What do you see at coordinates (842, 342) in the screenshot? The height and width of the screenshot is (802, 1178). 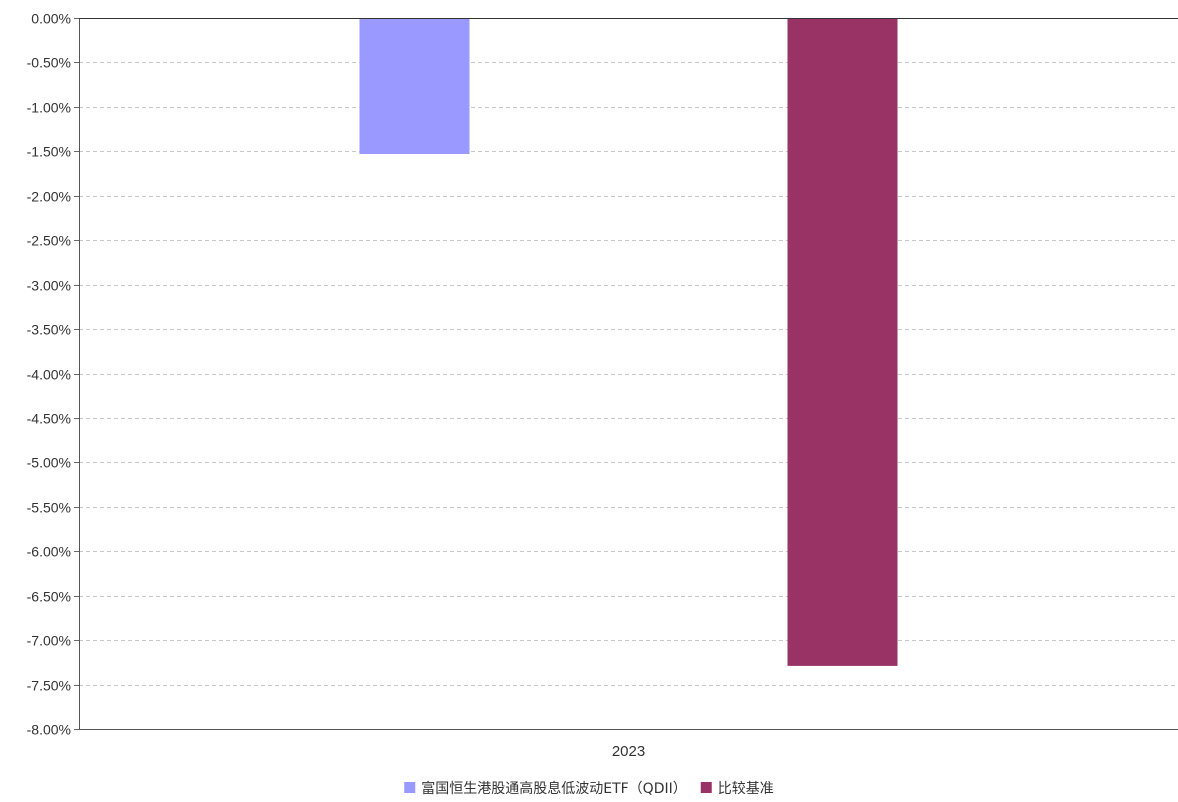 I see `bar-benchmark-2023` at bounding box center [842, 342].